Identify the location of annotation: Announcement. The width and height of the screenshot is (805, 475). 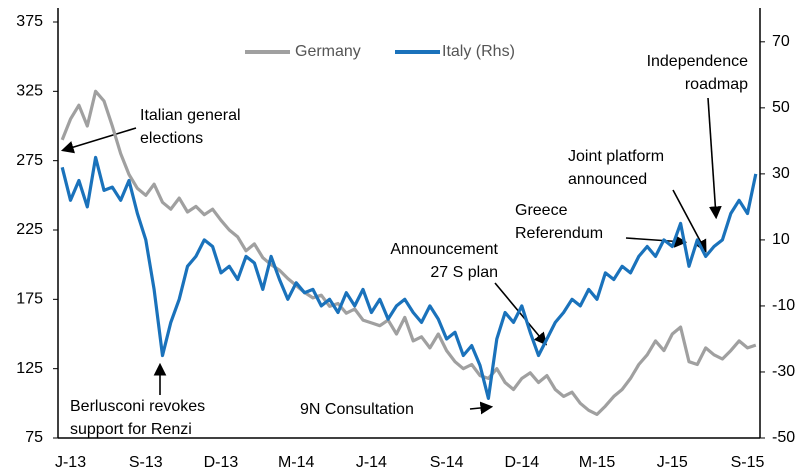
(444, 249).